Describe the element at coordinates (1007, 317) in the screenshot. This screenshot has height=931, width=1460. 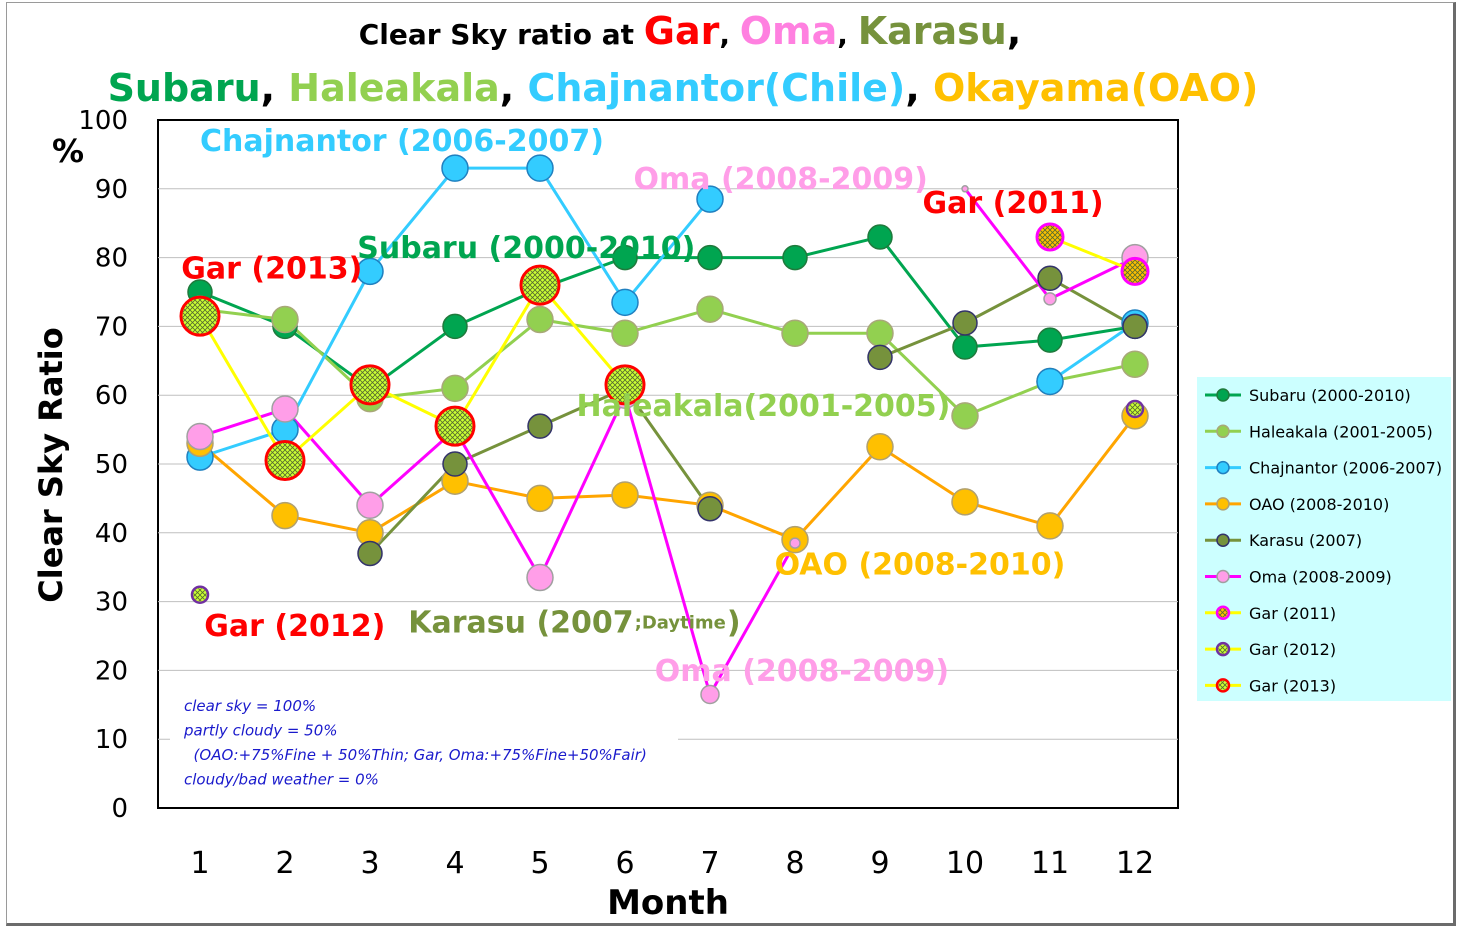
I see `series-line-karasu-2007` at that location.